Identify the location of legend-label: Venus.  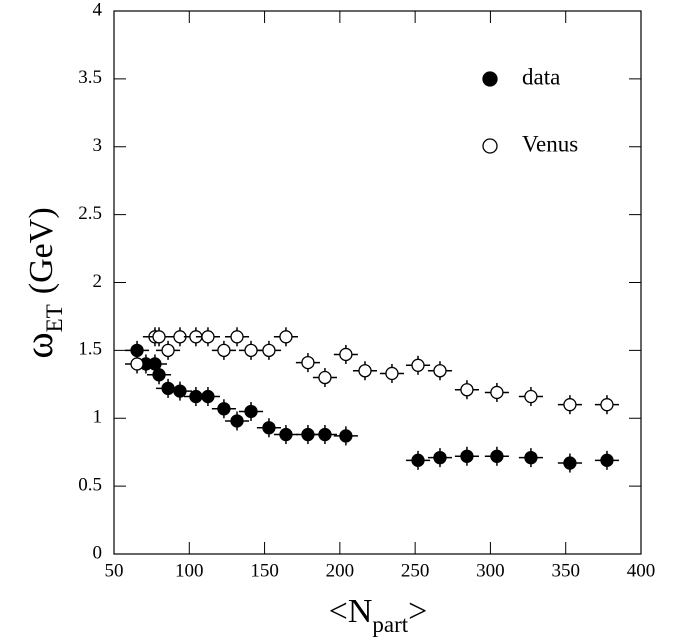
(550, 143).